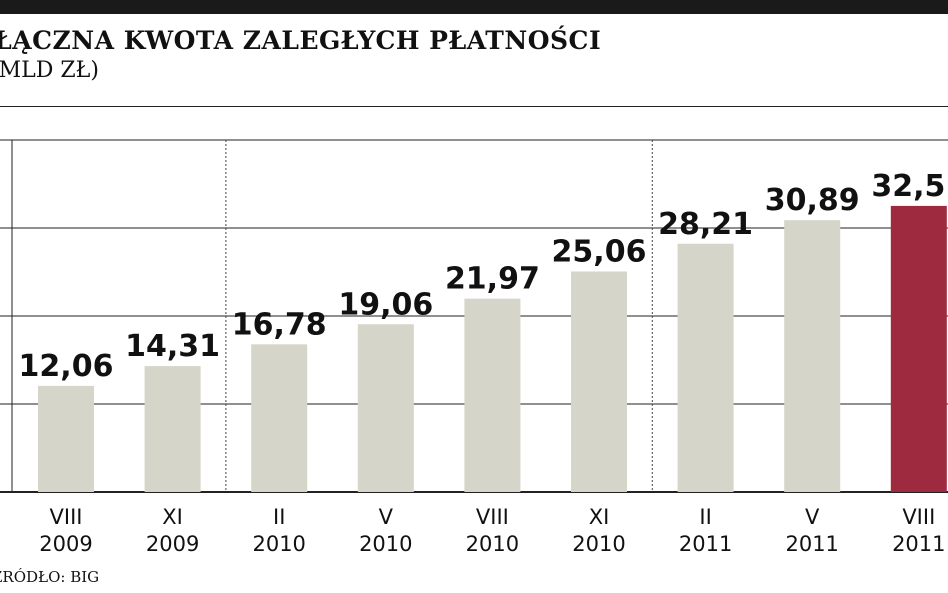 This screenshot has height=593, width=948. What do you see at coordinates (66, 366) in the screenshot?
I see `data-label: 12,06` at bounding box center [66, 366].